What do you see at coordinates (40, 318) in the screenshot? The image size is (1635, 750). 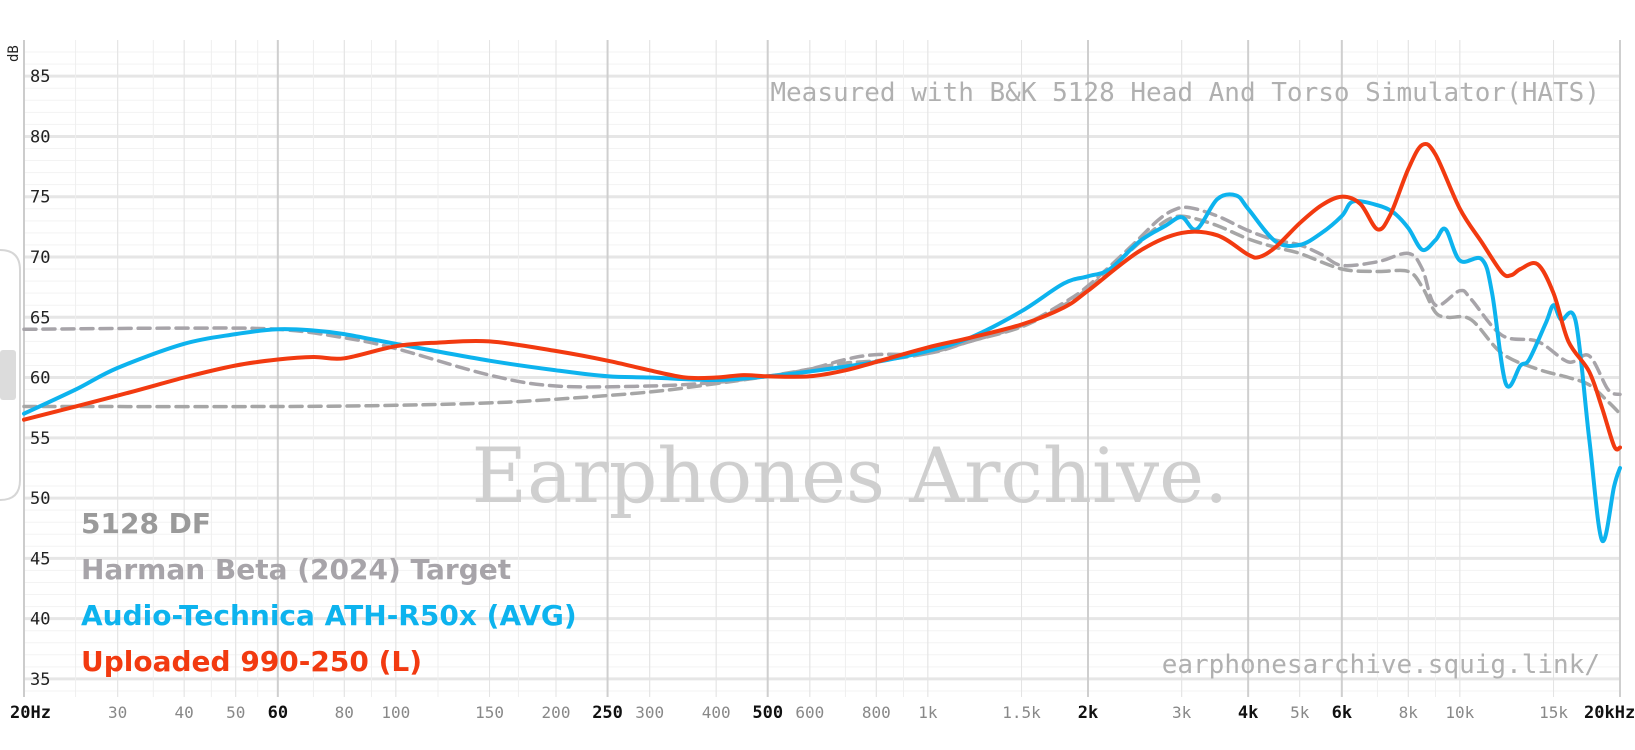 I see `y-tick-label: 65` at bounding box center [40, 318].